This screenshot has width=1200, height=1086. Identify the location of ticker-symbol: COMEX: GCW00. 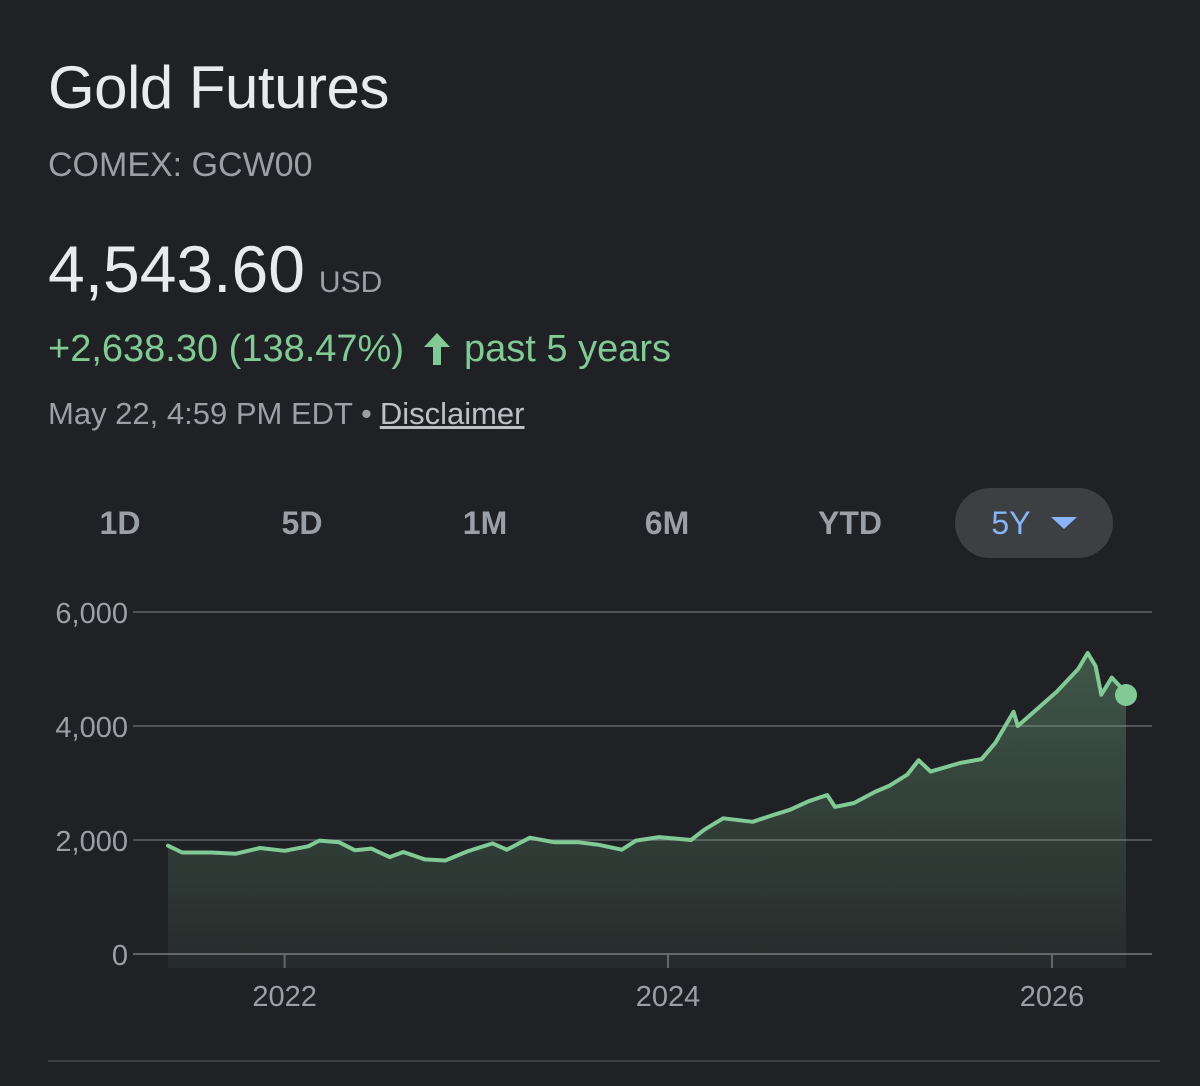
(180, 165).